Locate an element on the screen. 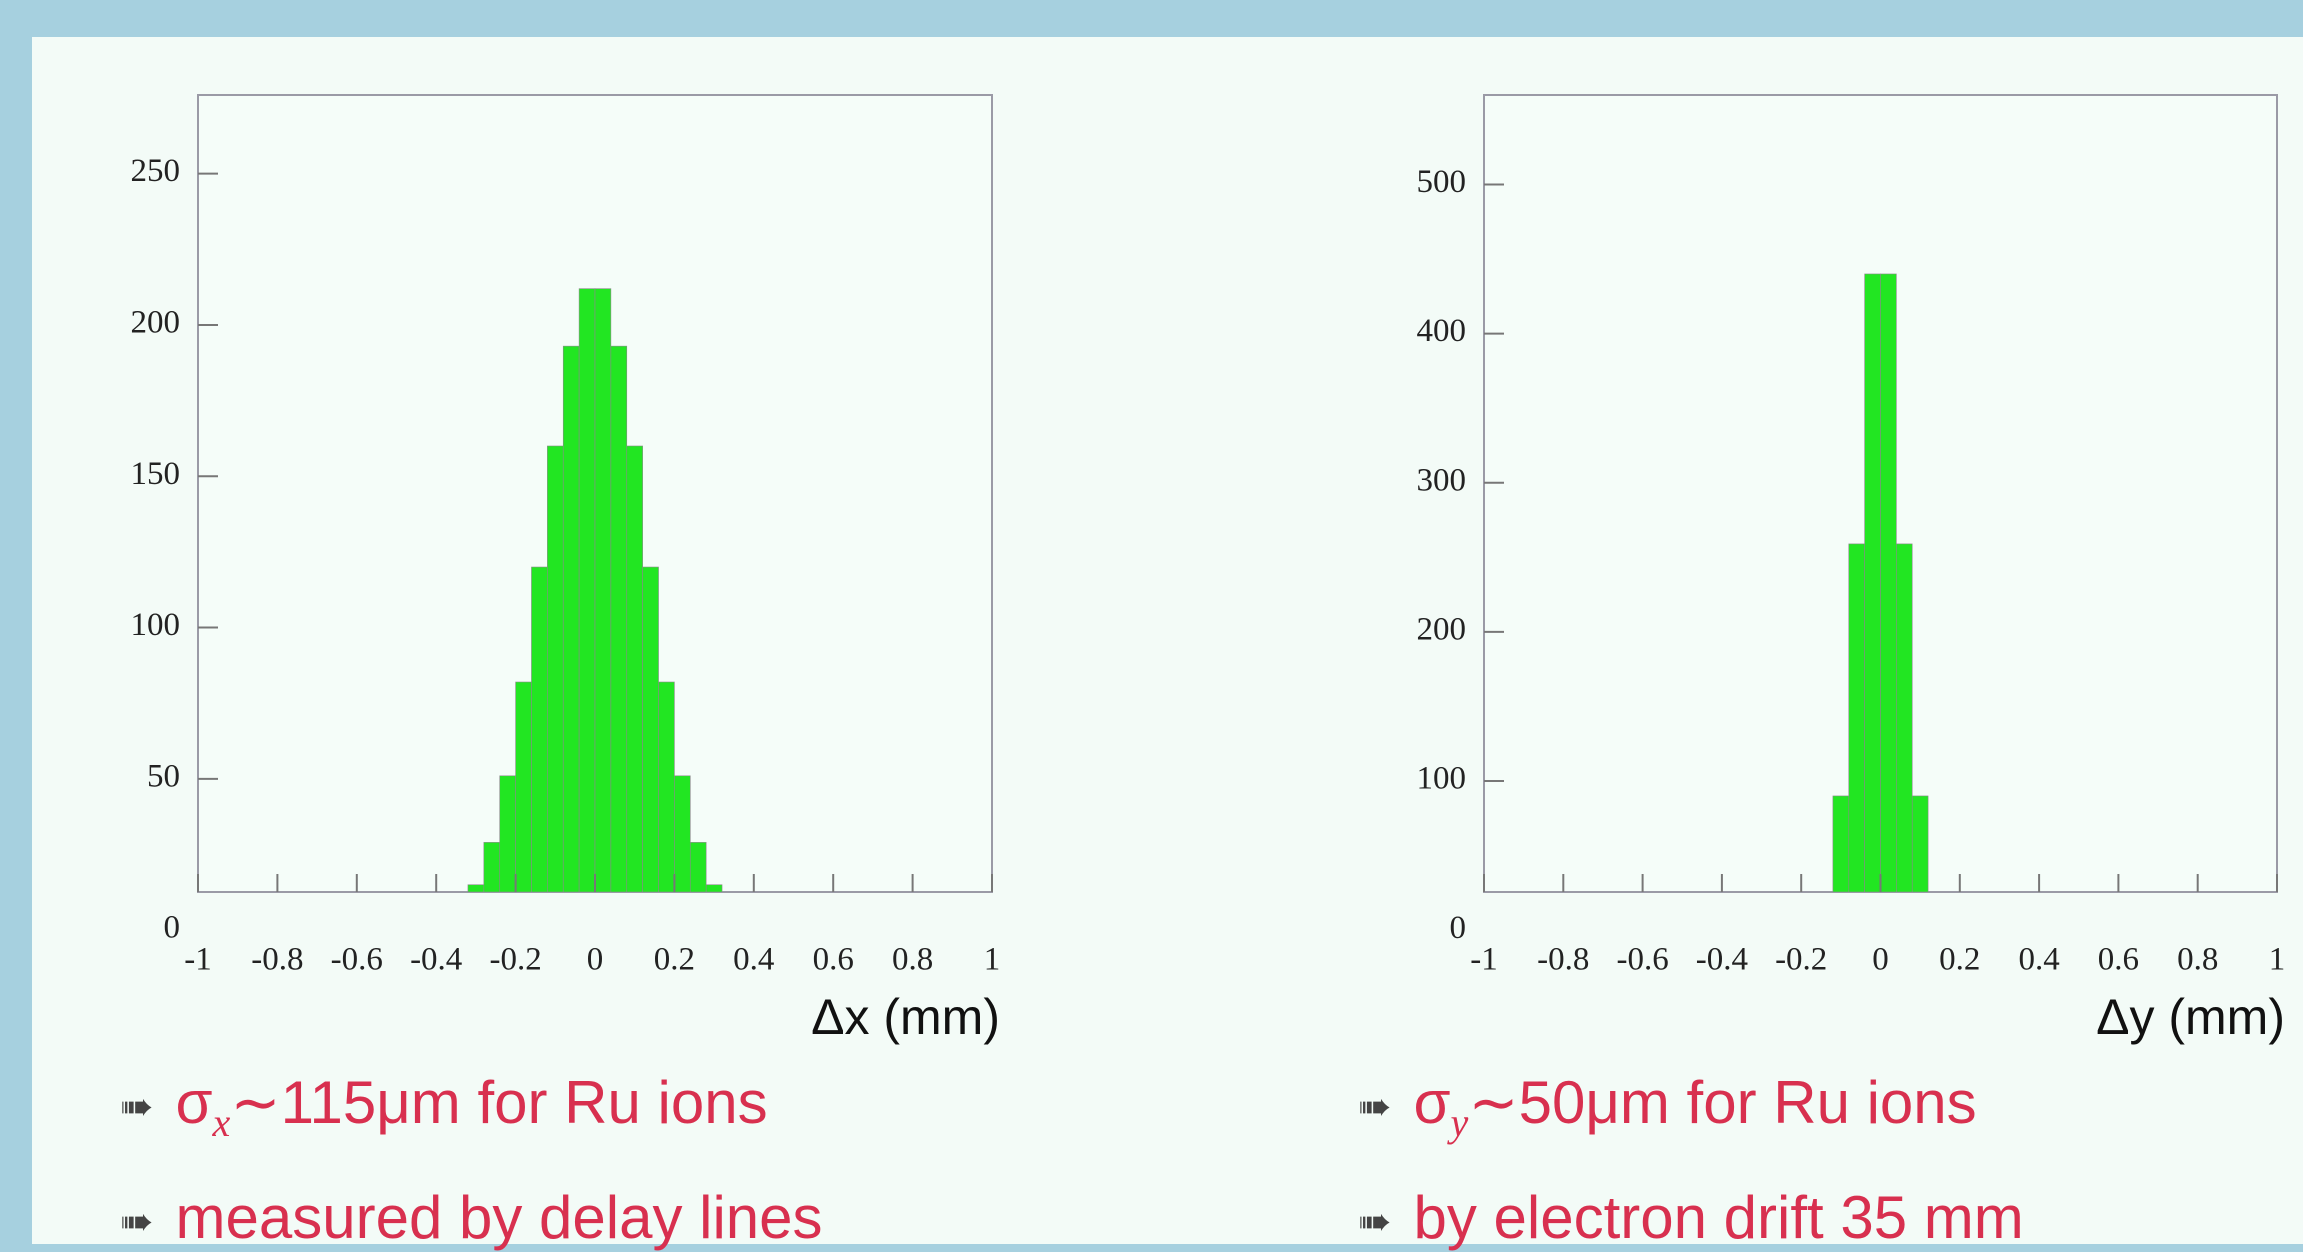 This screenshot has height=1252, width=2303. bullet: ➠ by electron drift 35 mm is located at coordinates (1691, 1217).